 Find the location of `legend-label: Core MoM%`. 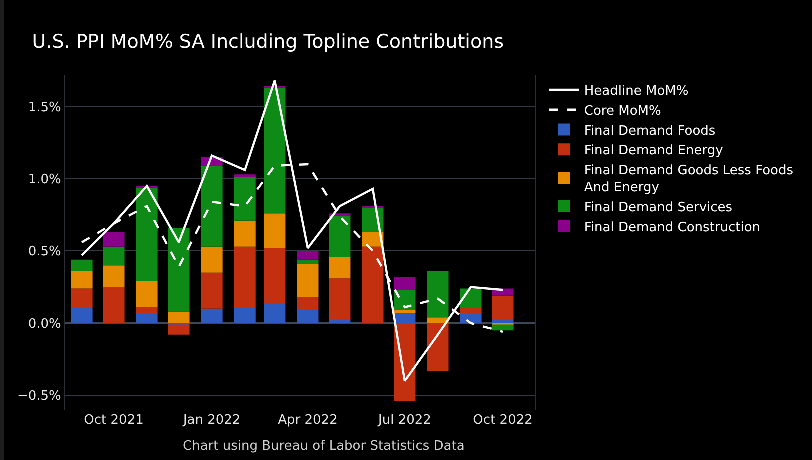

legend-label: Core MoM% is located at coordinates (623, 111).